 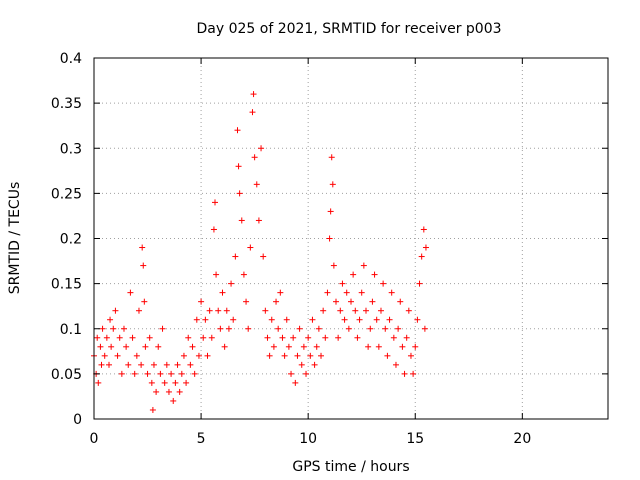 I want to click on y-tick-label: 0, so click(x=77, y=420).